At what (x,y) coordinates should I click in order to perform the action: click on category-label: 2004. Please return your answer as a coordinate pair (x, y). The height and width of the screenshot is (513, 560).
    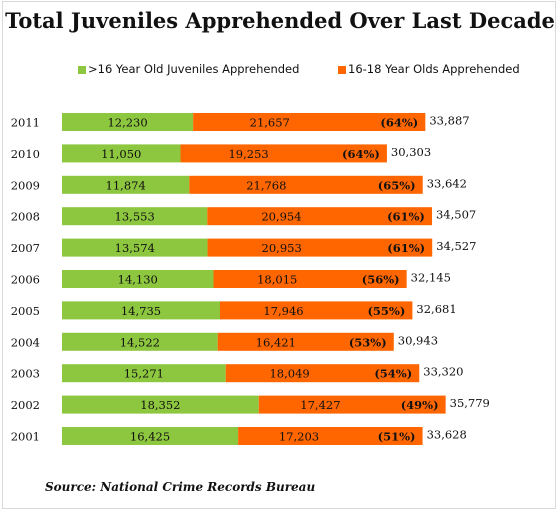
    Looking at the image, I should click on (25, 342).